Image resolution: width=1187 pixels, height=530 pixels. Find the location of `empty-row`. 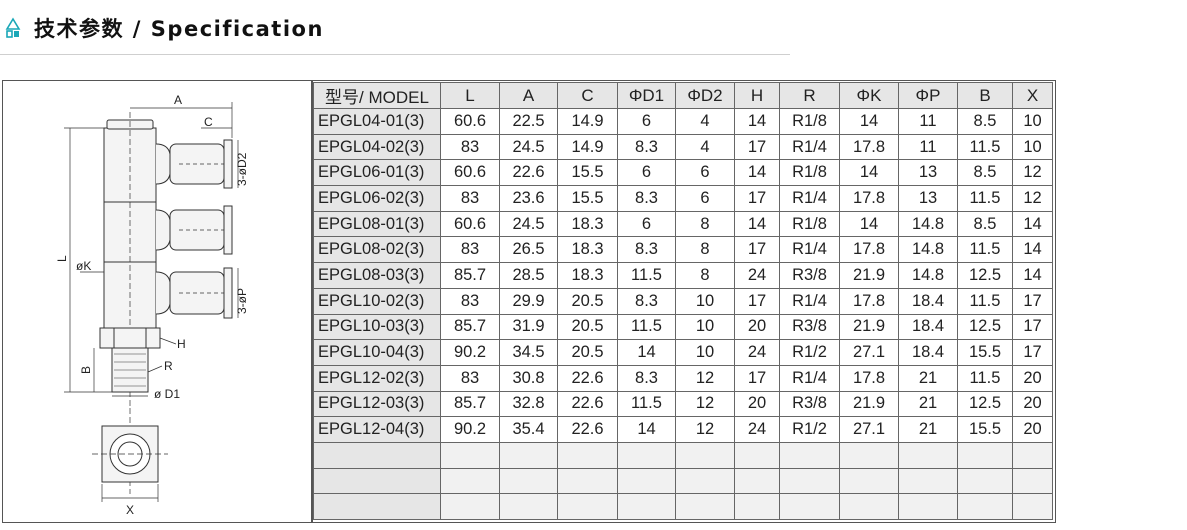

empty-row is located at coordinates (683, 455).